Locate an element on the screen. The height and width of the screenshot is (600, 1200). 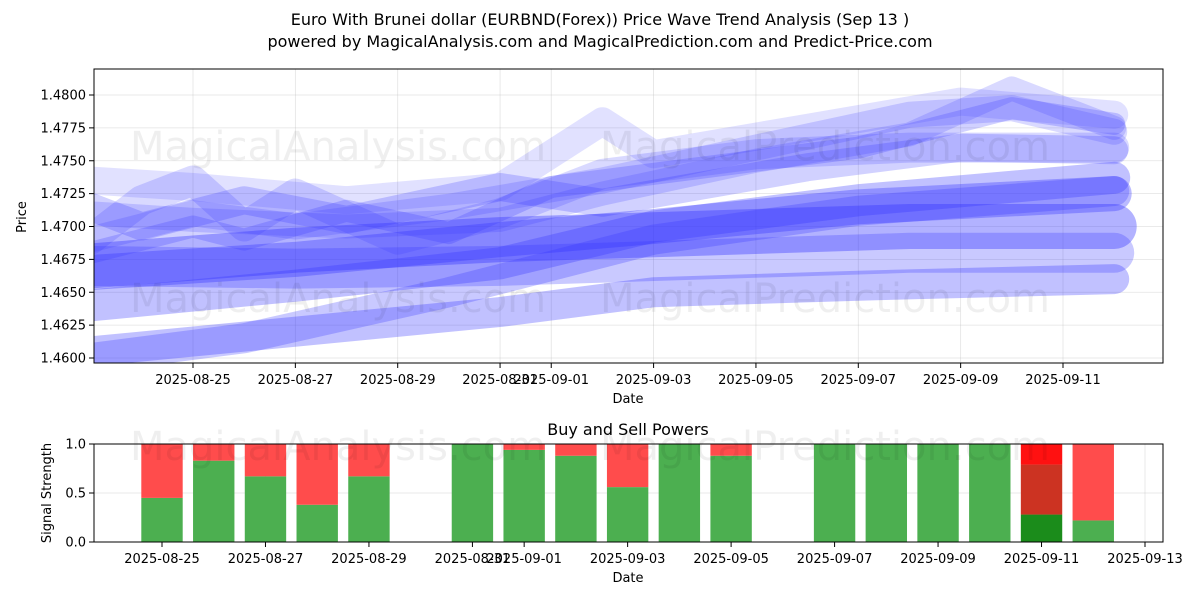
y-tick-label: 1.4700 is located at coordinates (64, 227).